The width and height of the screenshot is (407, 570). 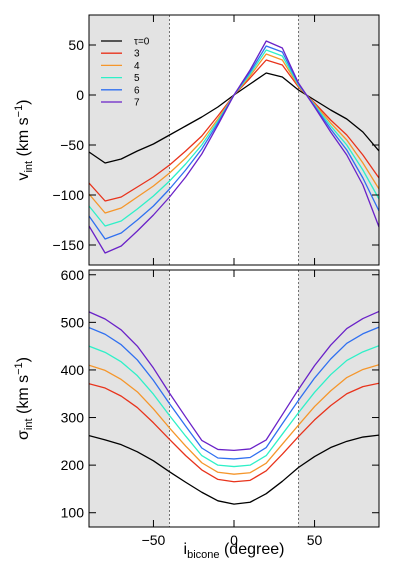 What do you see at coordinates (73, 322) in the screenshot?
I see `sigma-ytick-label: 500` at bounding box center [73, 322].